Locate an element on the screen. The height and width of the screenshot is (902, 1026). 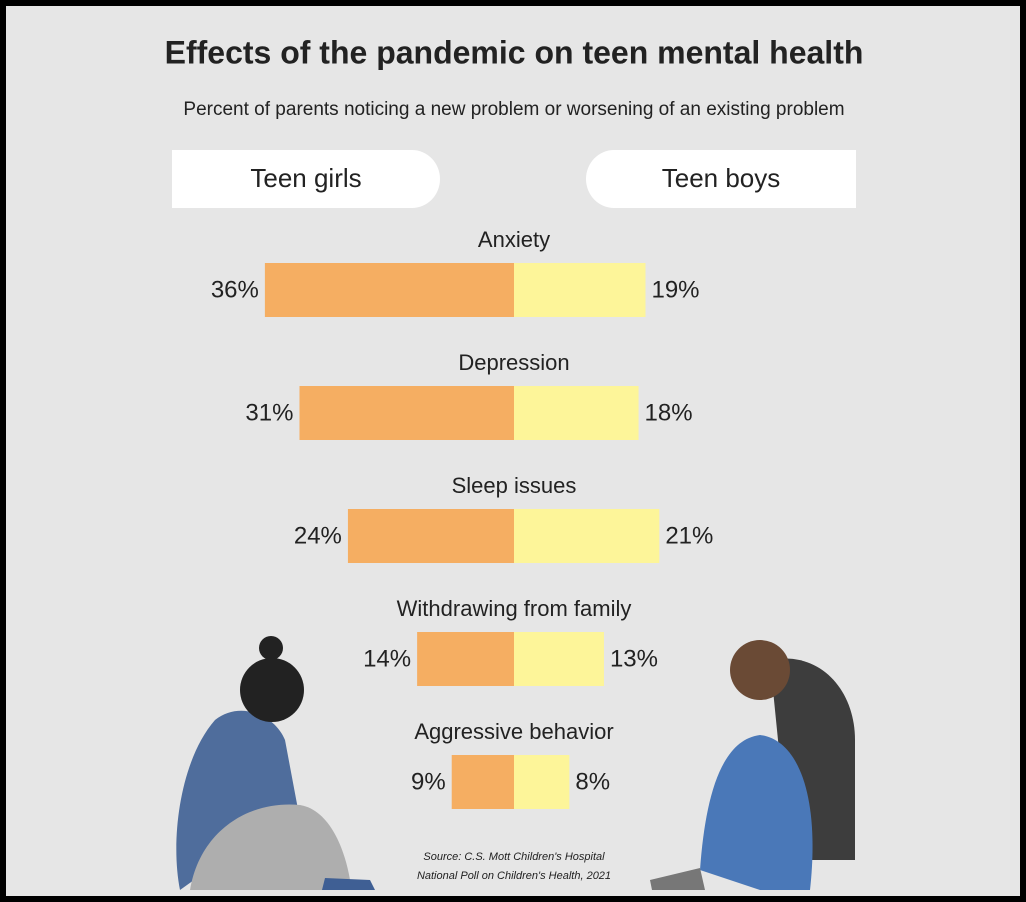
value-label: 19% is located at coordinates (675, 289).